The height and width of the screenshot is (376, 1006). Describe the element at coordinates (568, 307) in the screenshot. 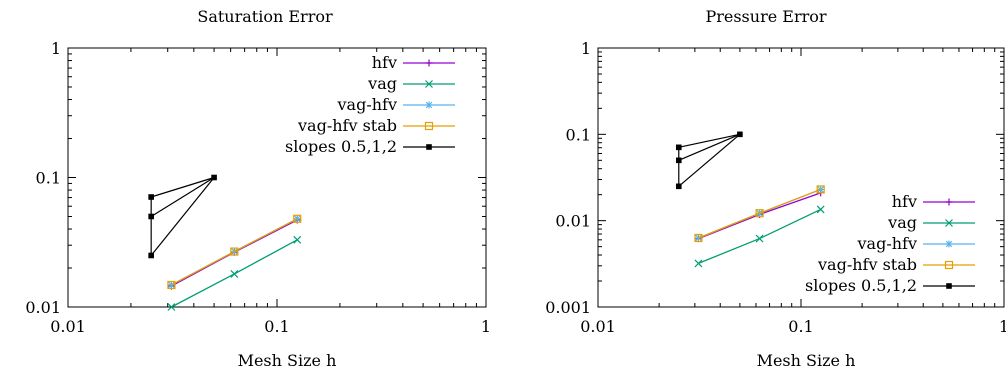

I see `y-tick-label: 0.001` at that location.